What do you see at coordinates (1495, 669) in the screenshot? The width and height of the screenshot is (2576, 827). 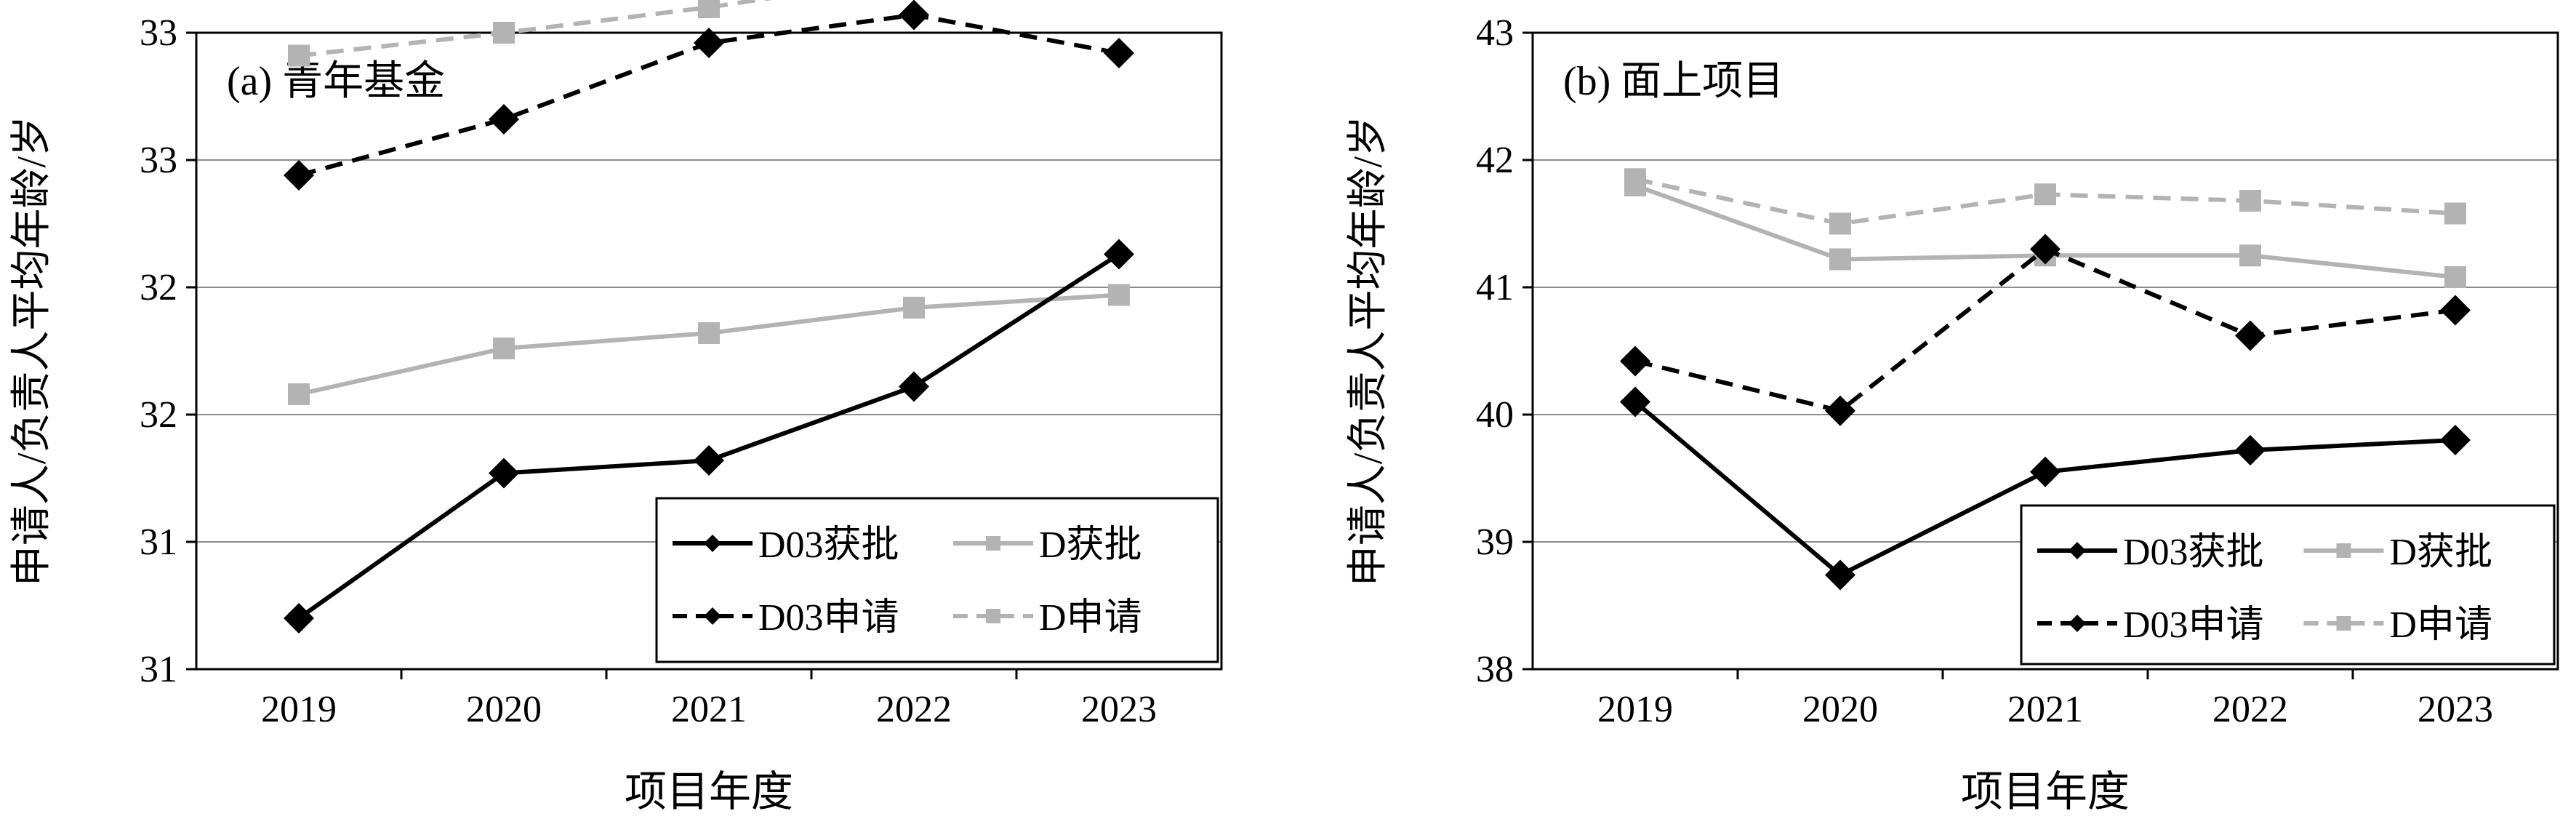 I see `y-tick-label: 38` at bounding box center [1495, 669].